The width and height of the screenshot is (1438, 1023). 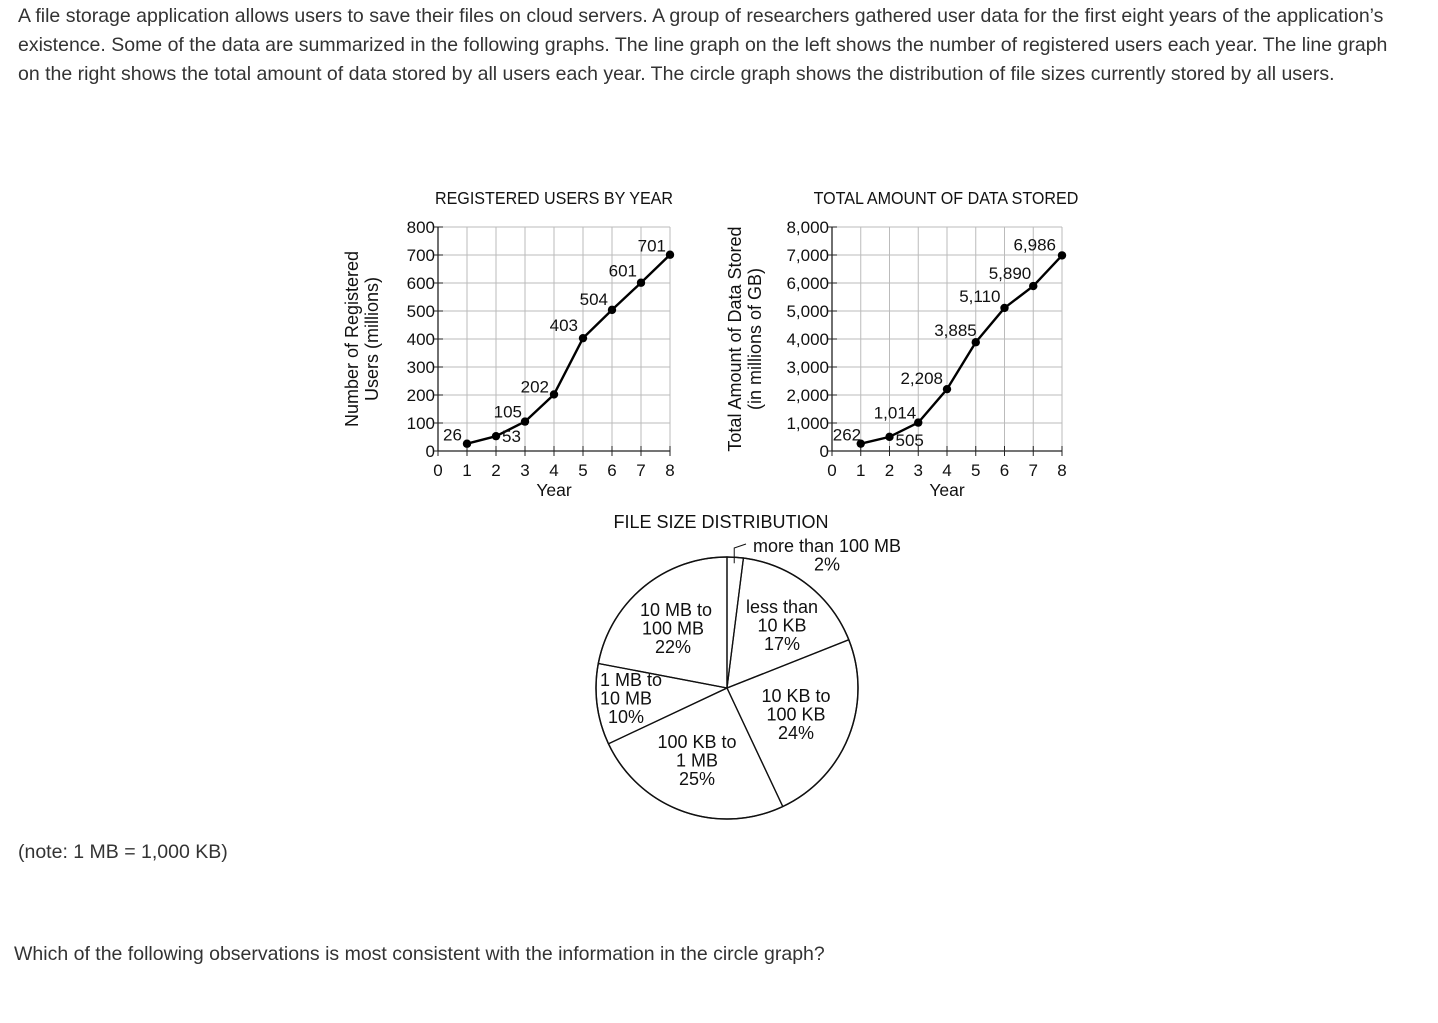 I want to click on slice-label: 100 KB to, so click(x=696, y=742).